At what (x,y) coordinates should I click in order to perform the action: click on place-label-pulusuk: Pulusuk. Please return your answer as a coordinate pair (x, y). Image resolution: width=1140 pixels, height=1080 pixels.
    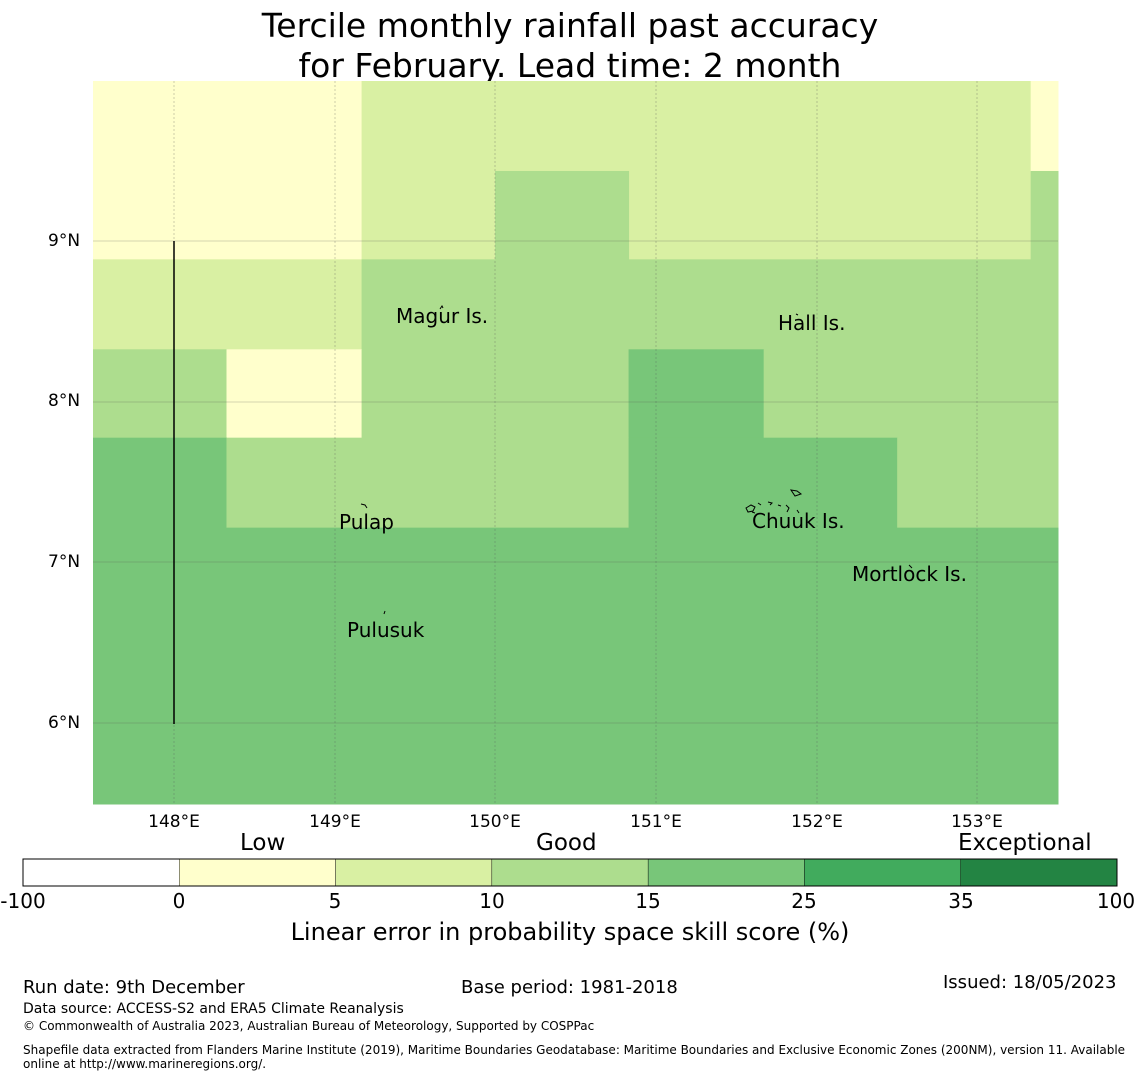
    Looking at the image, I should click on (386, 630).